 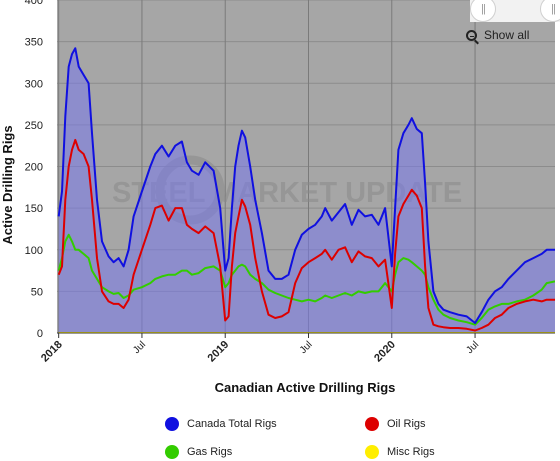 I want to click on legend-item-oil: Oil Rigs, so click(x=395, y=424).